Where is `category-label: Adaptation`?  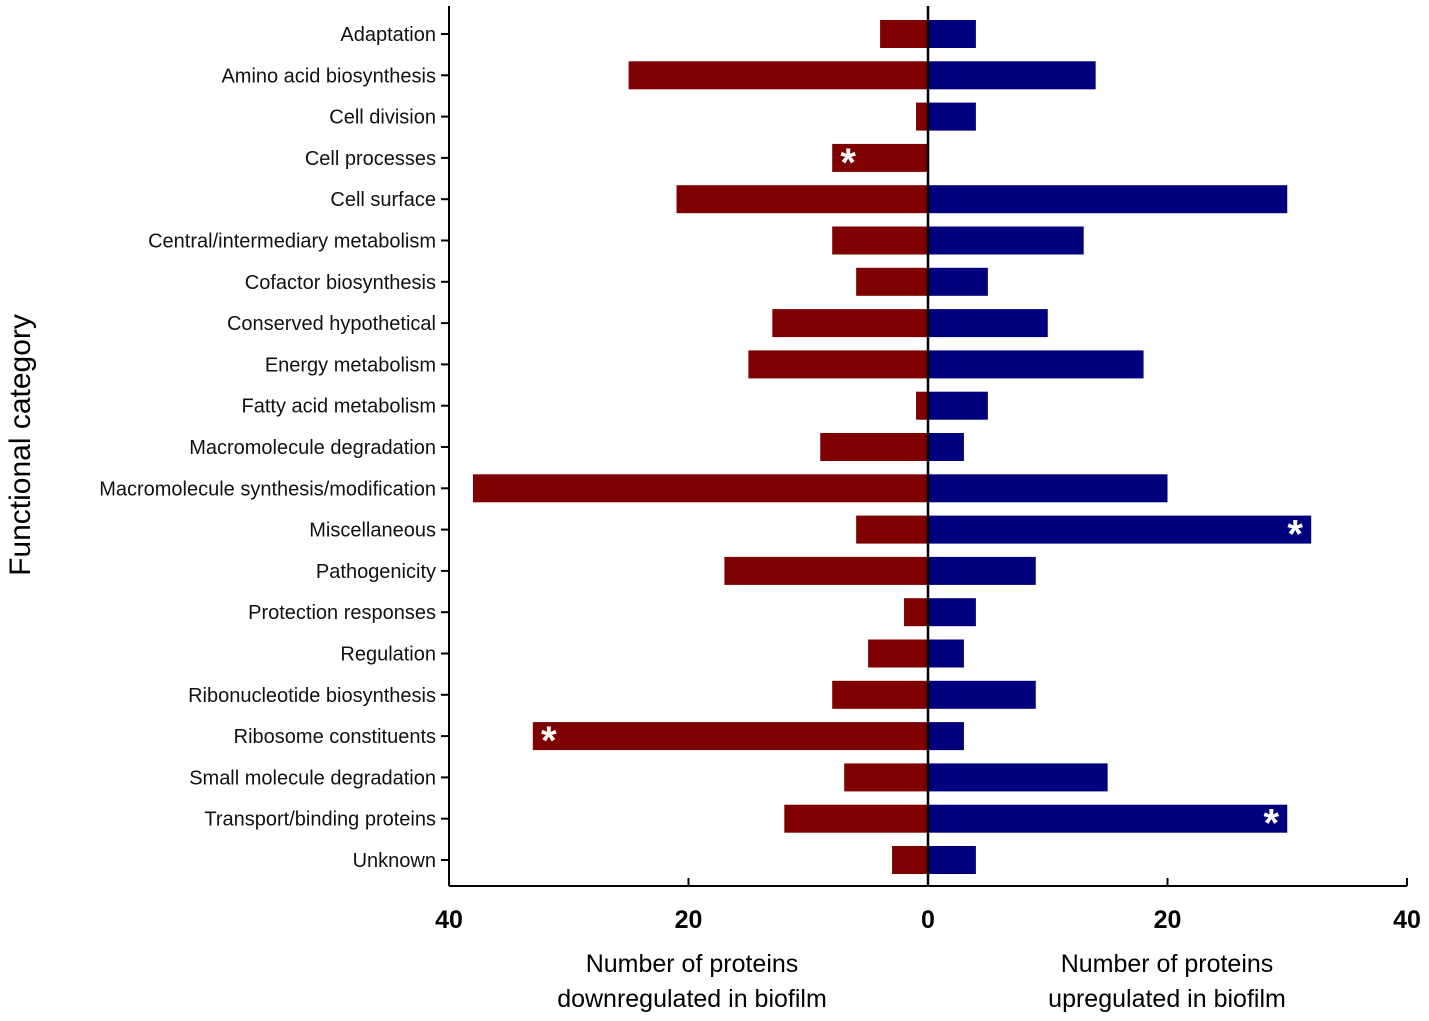
category-label: Adaptation is located at coordinates (388, 35).